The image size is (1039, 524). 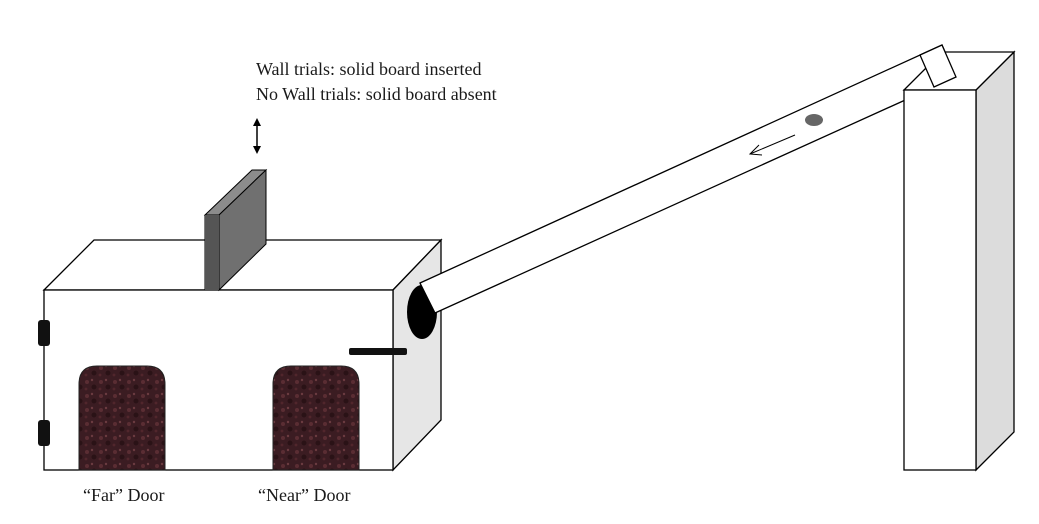 What do you see at coordinates (378, 351) in the screenshot?
I see `handle-icon` at bounding box center [378, 351].